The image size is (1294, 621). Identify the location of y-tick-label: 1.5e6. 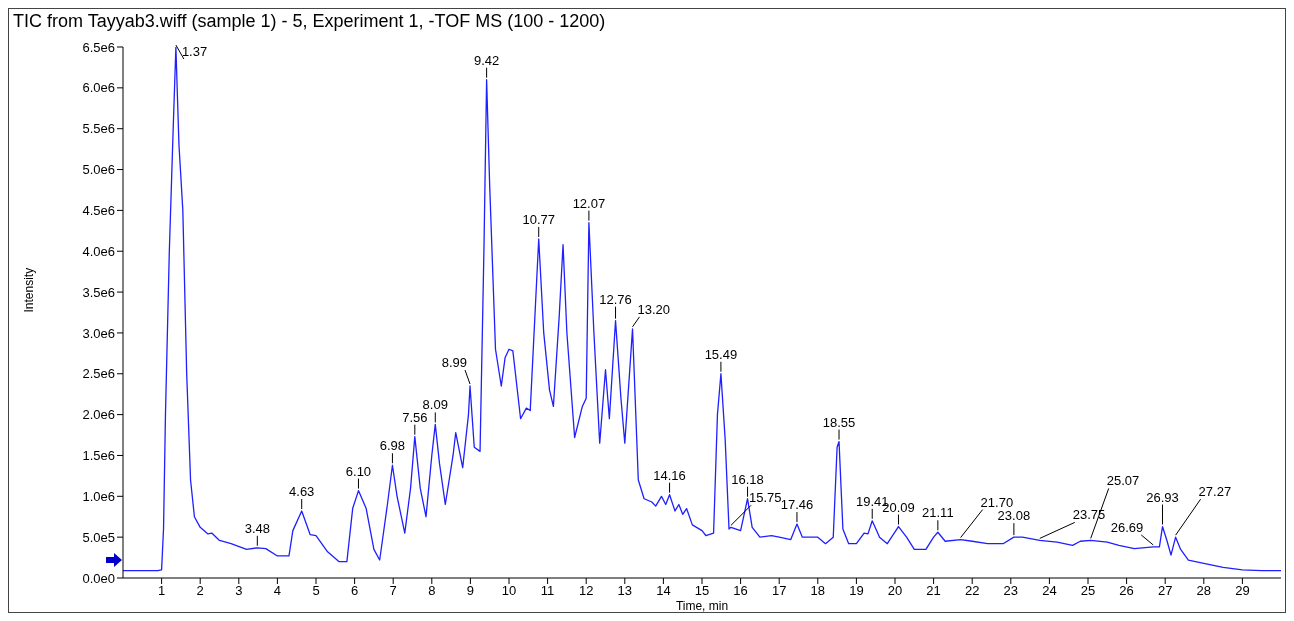
(98, 456).